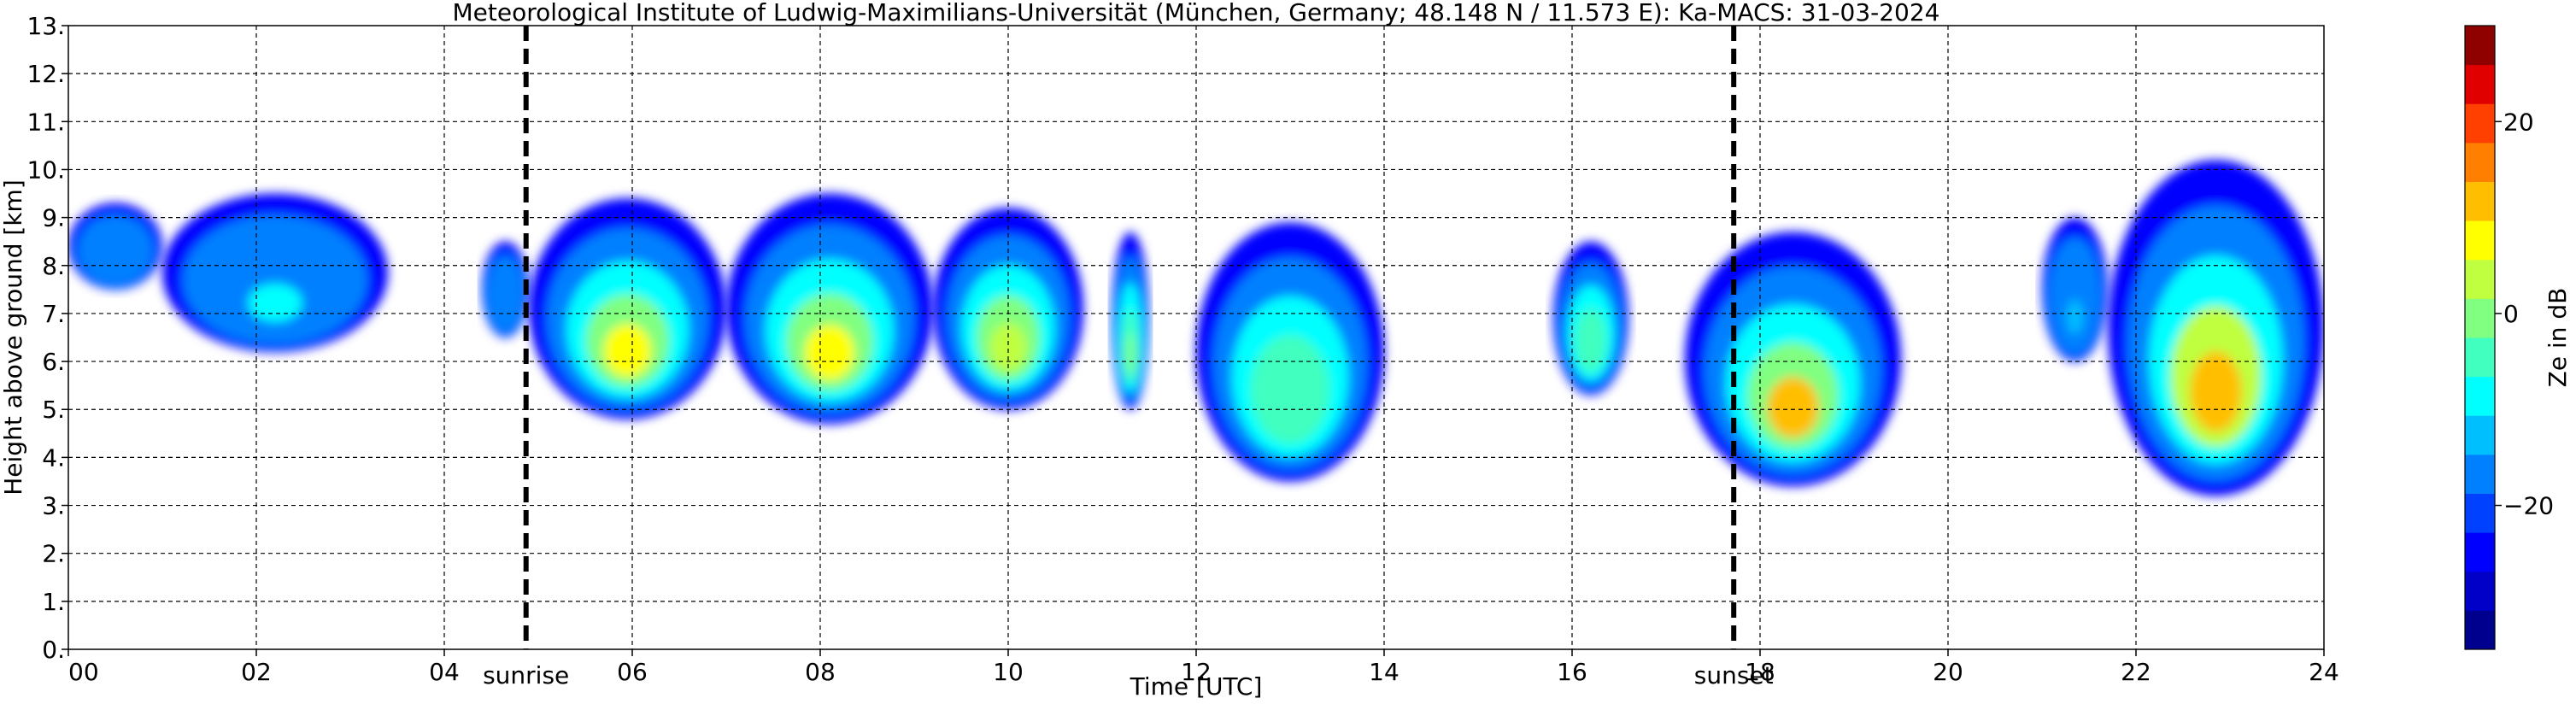  I want to click on y-tick-label: 7., so click(53, 314).